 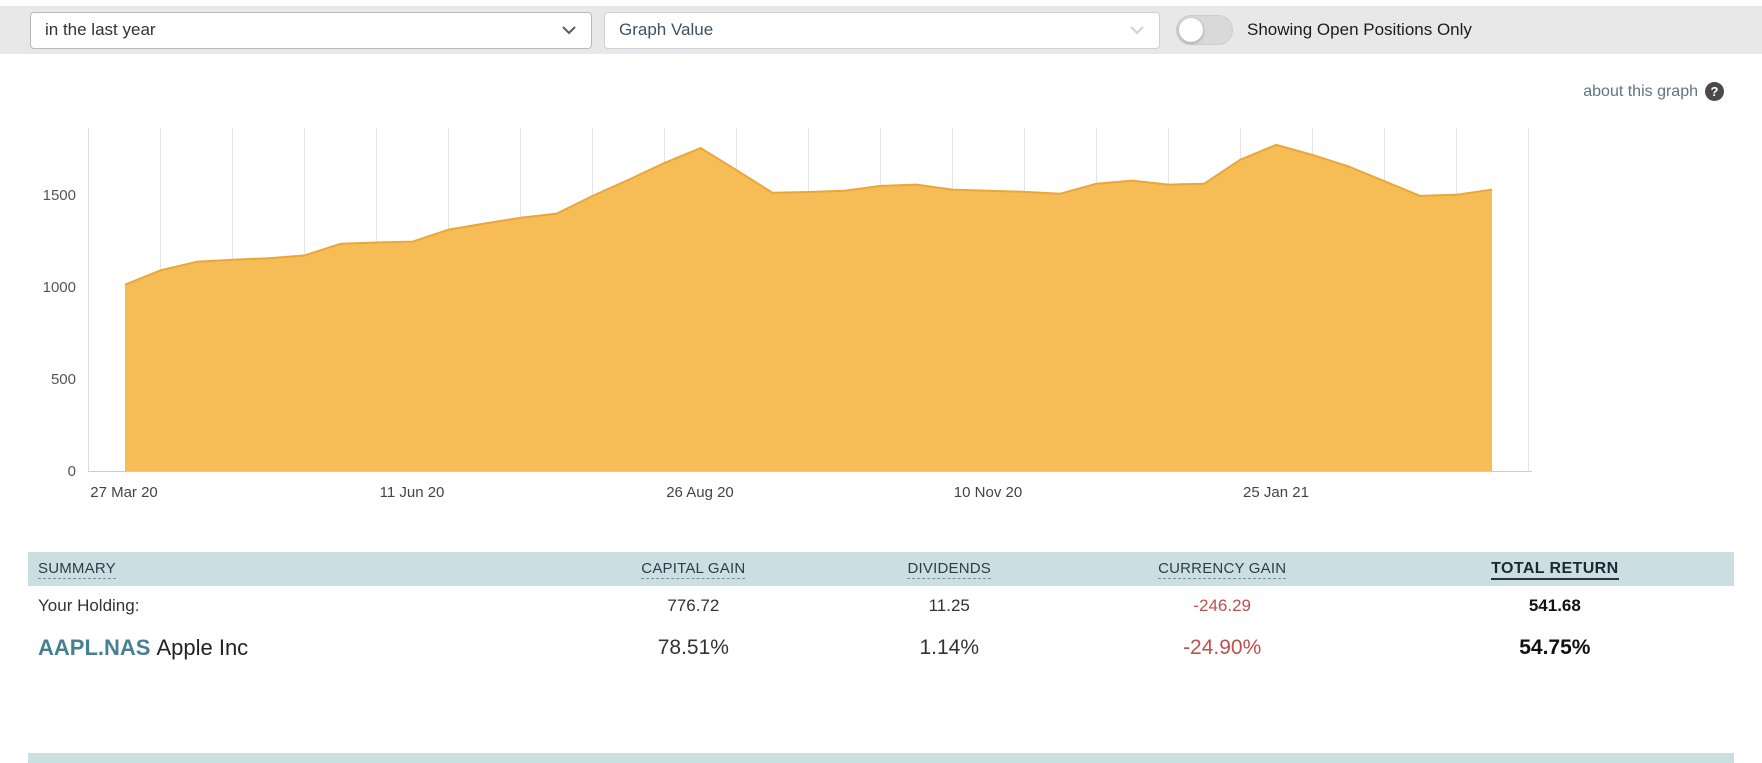 I want to click on help-icon: ?, so click(x=1714, y=91).